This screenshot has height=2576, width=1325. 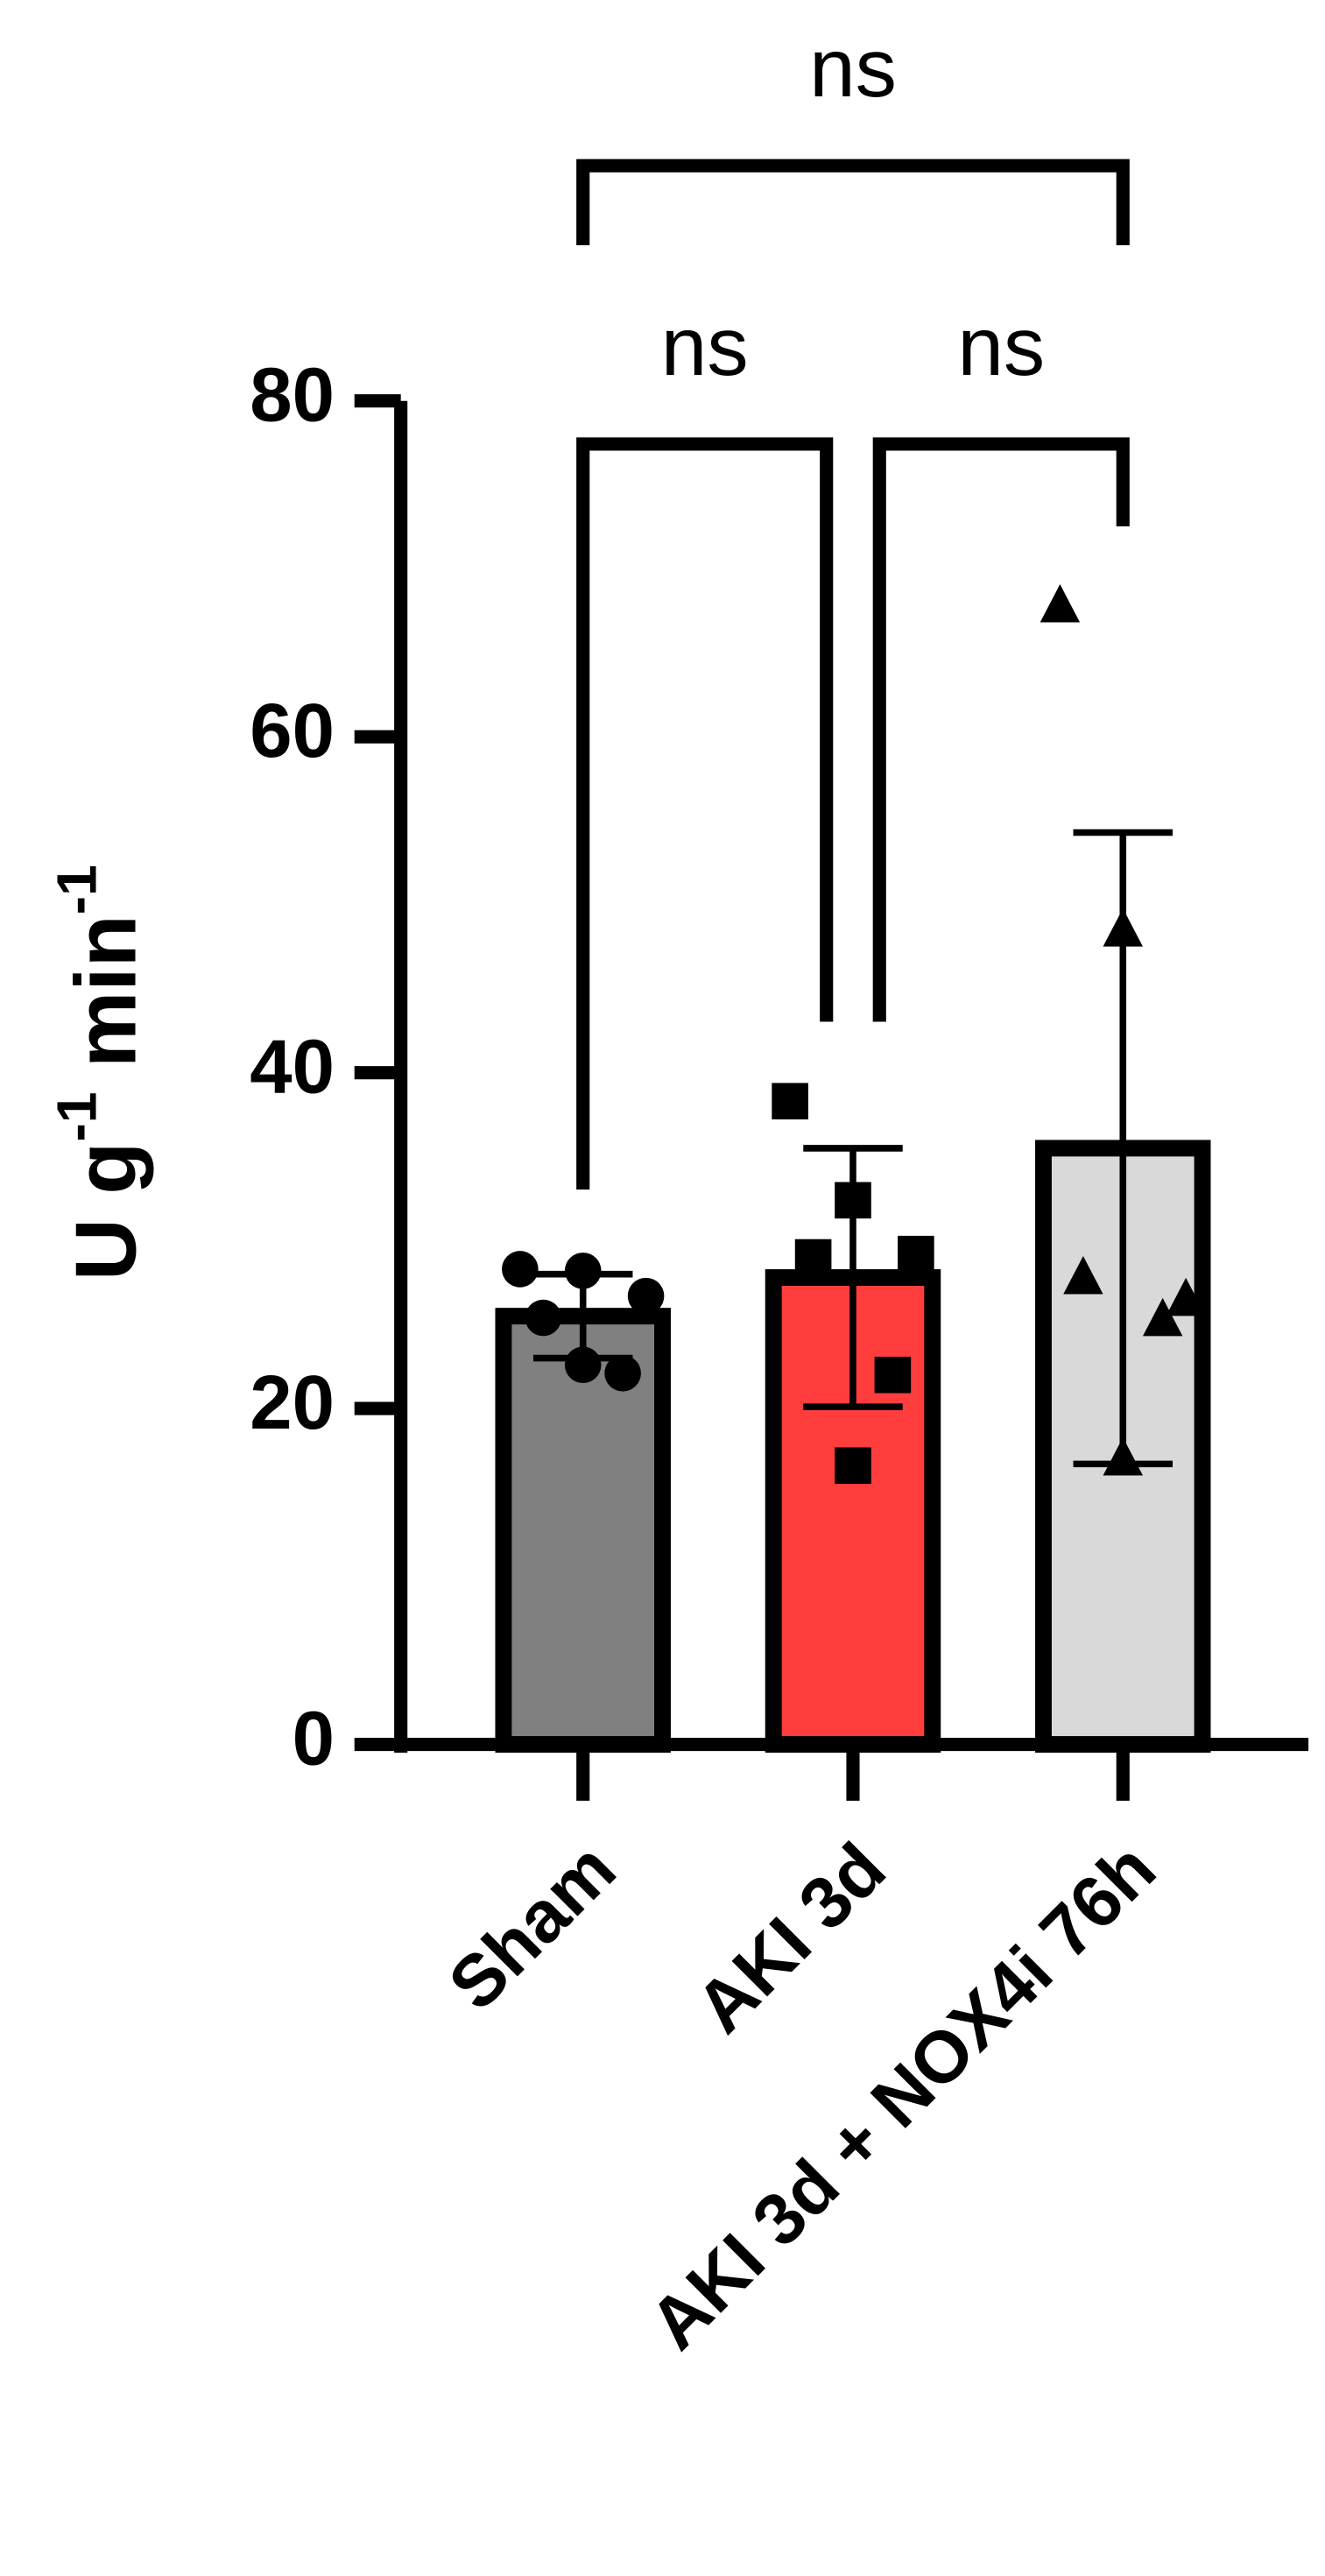 I want to click on y-tick-label: 40, so click(x=292, y=1067).